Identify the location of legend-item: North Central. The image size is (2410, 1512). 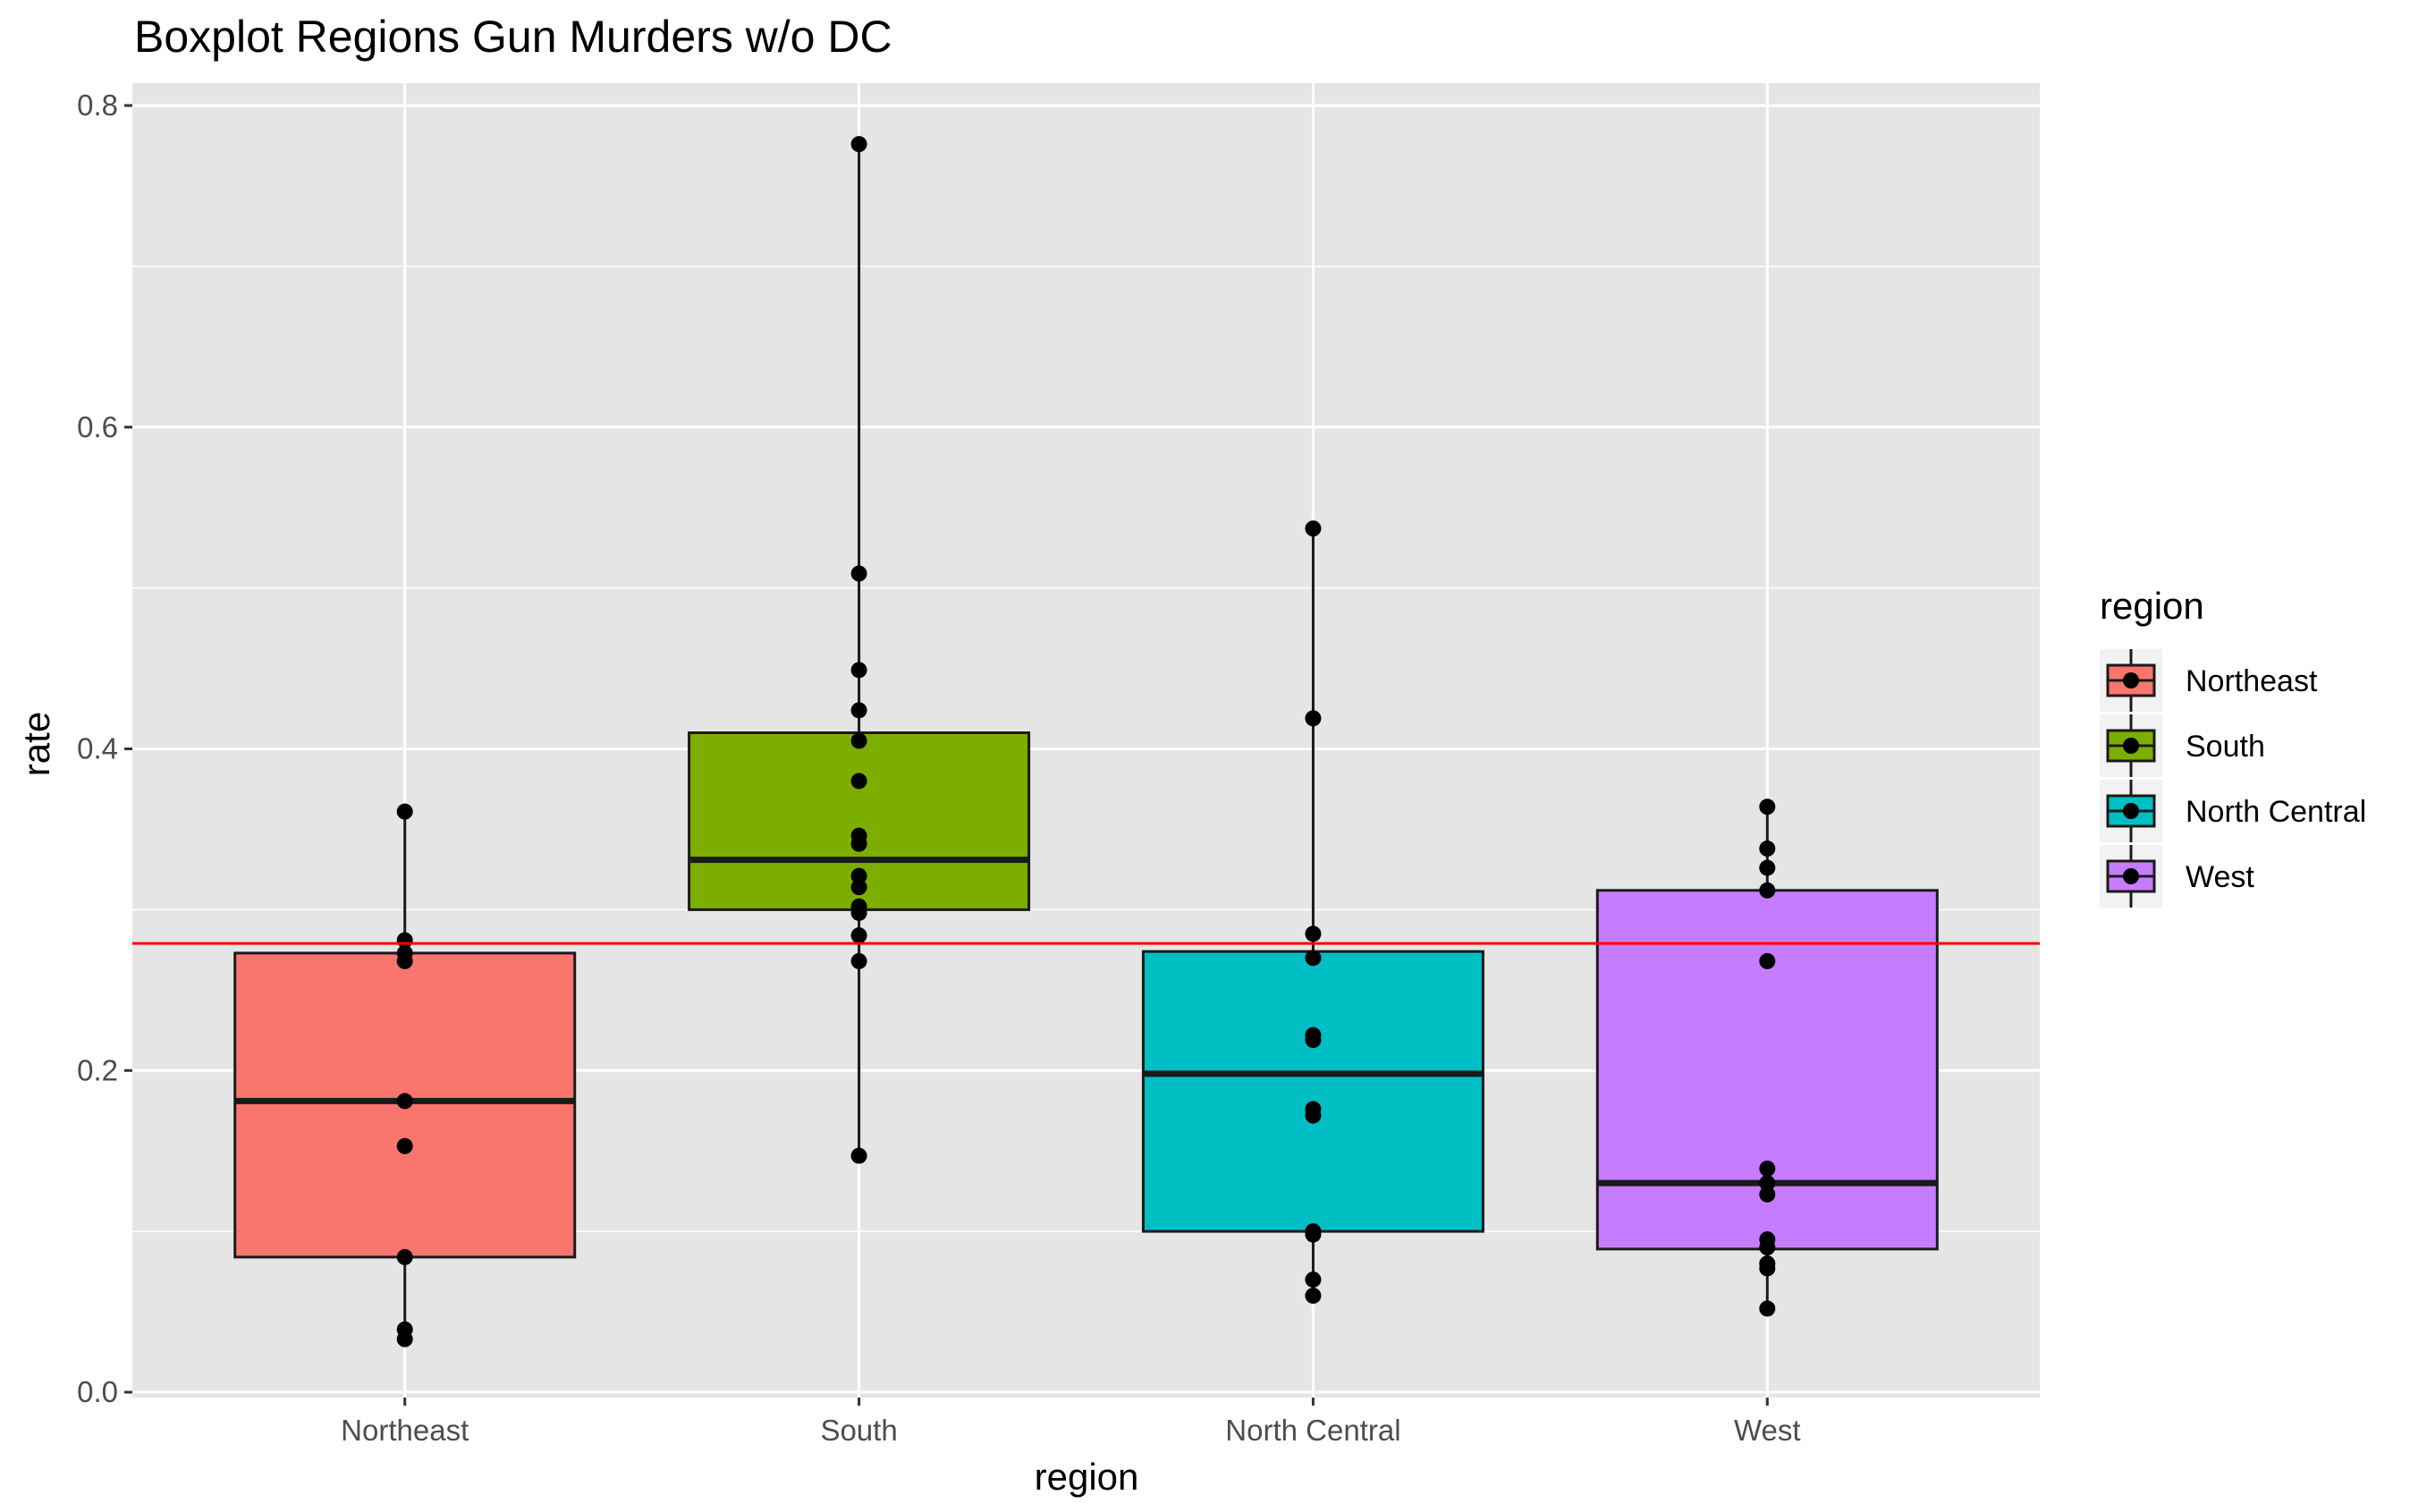
(2233, 811).